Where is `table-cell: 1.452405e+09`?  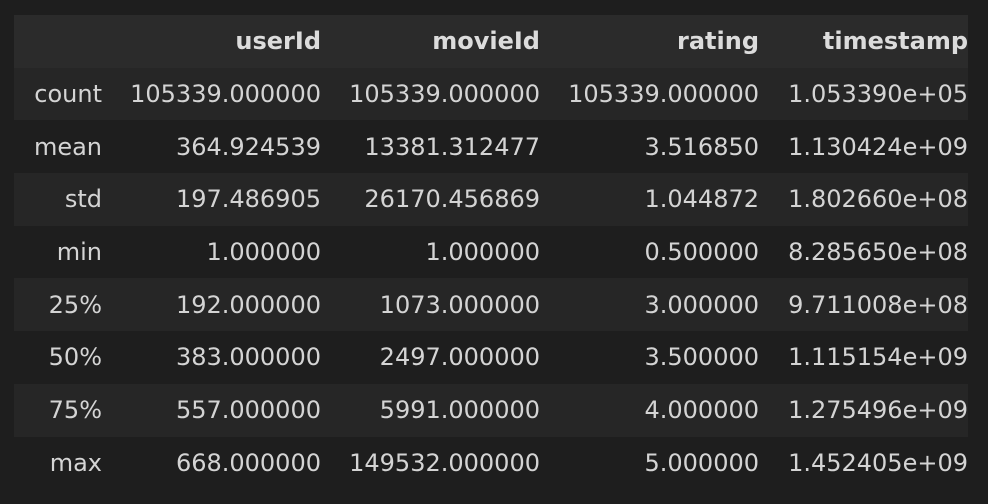
table-cell: 1.452405e+09 is located at coordinates (878, 462).